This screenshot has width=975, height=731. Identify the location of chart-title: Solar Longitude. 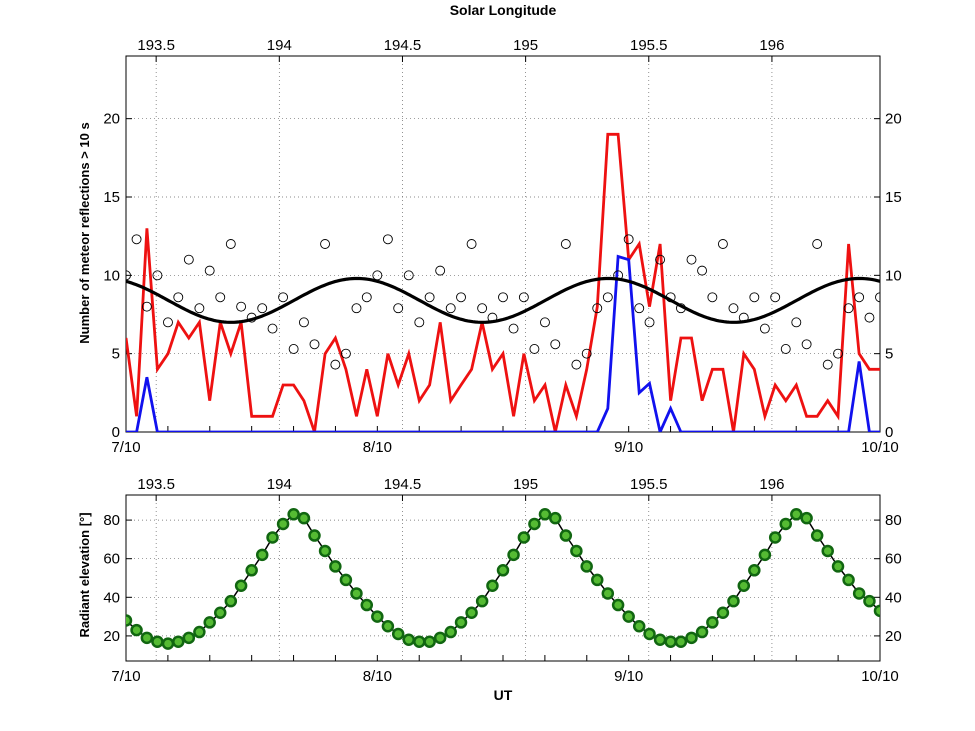
(503, 10).